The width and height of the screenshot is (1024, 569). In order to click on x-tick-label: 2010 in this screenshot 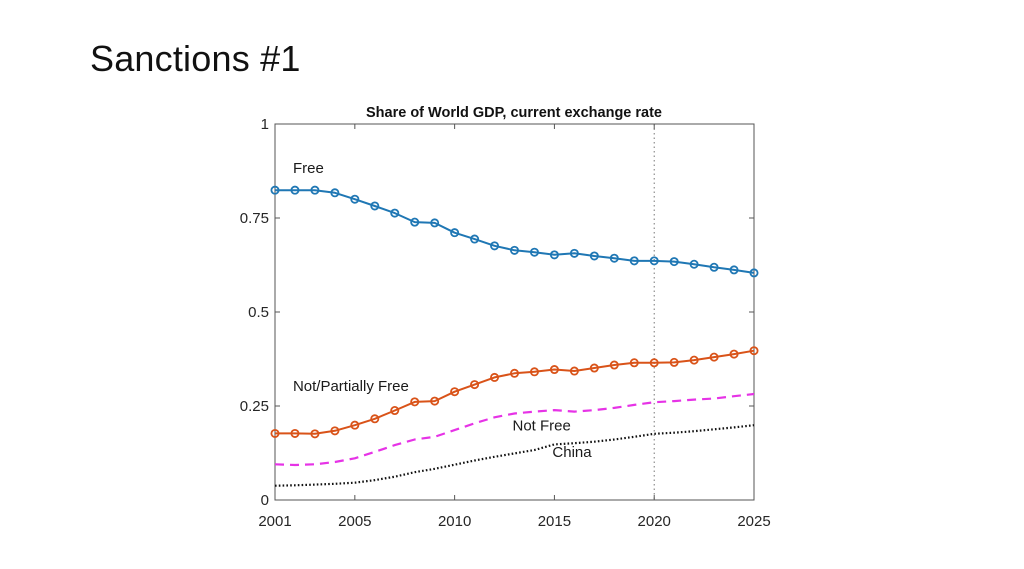, I will do `click(454, 521)`.